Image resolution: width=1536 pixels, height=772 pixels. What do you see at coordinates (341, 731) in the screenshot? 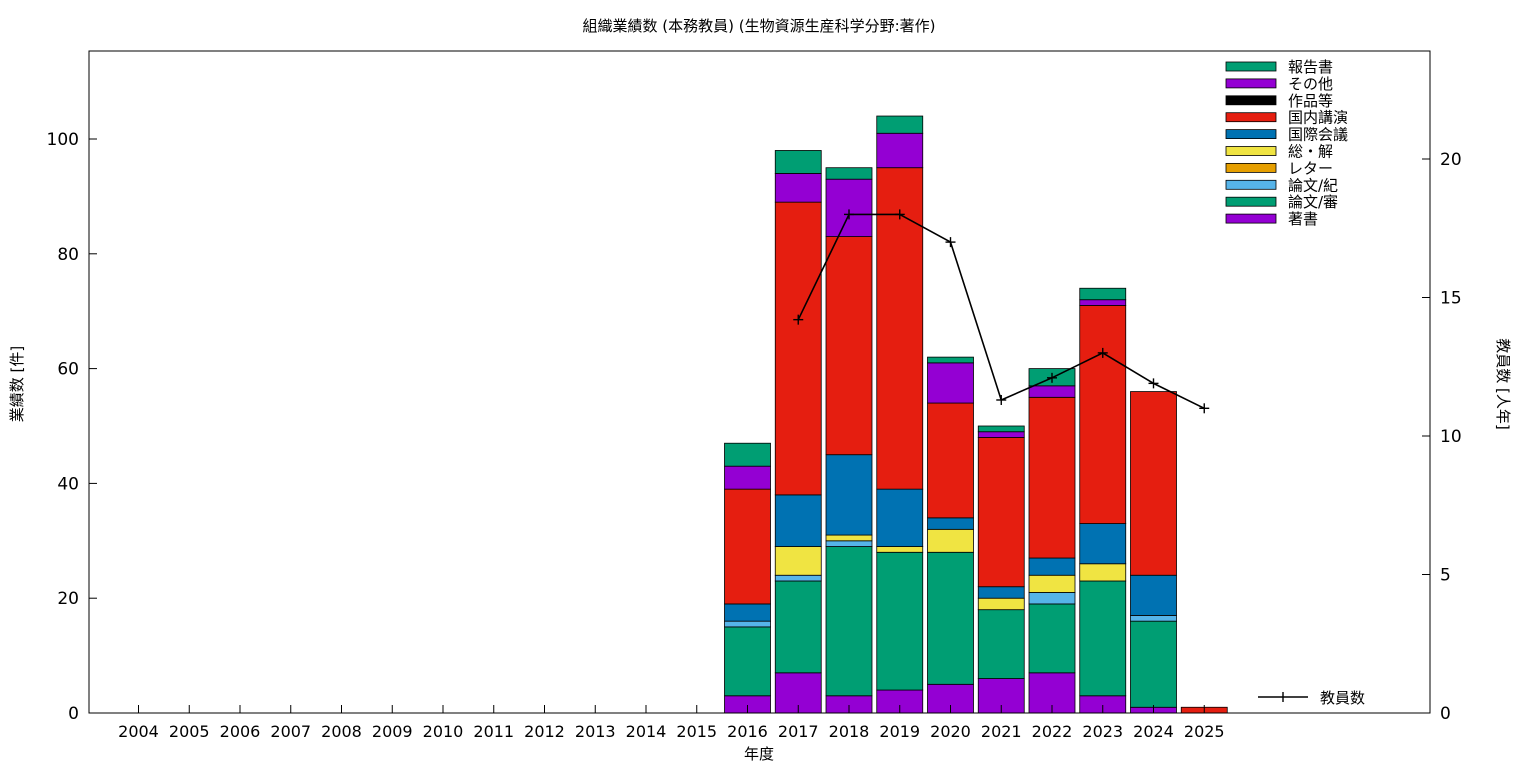
I see `x-tick-label-2008: 2008` at bounding box center [341, 731].